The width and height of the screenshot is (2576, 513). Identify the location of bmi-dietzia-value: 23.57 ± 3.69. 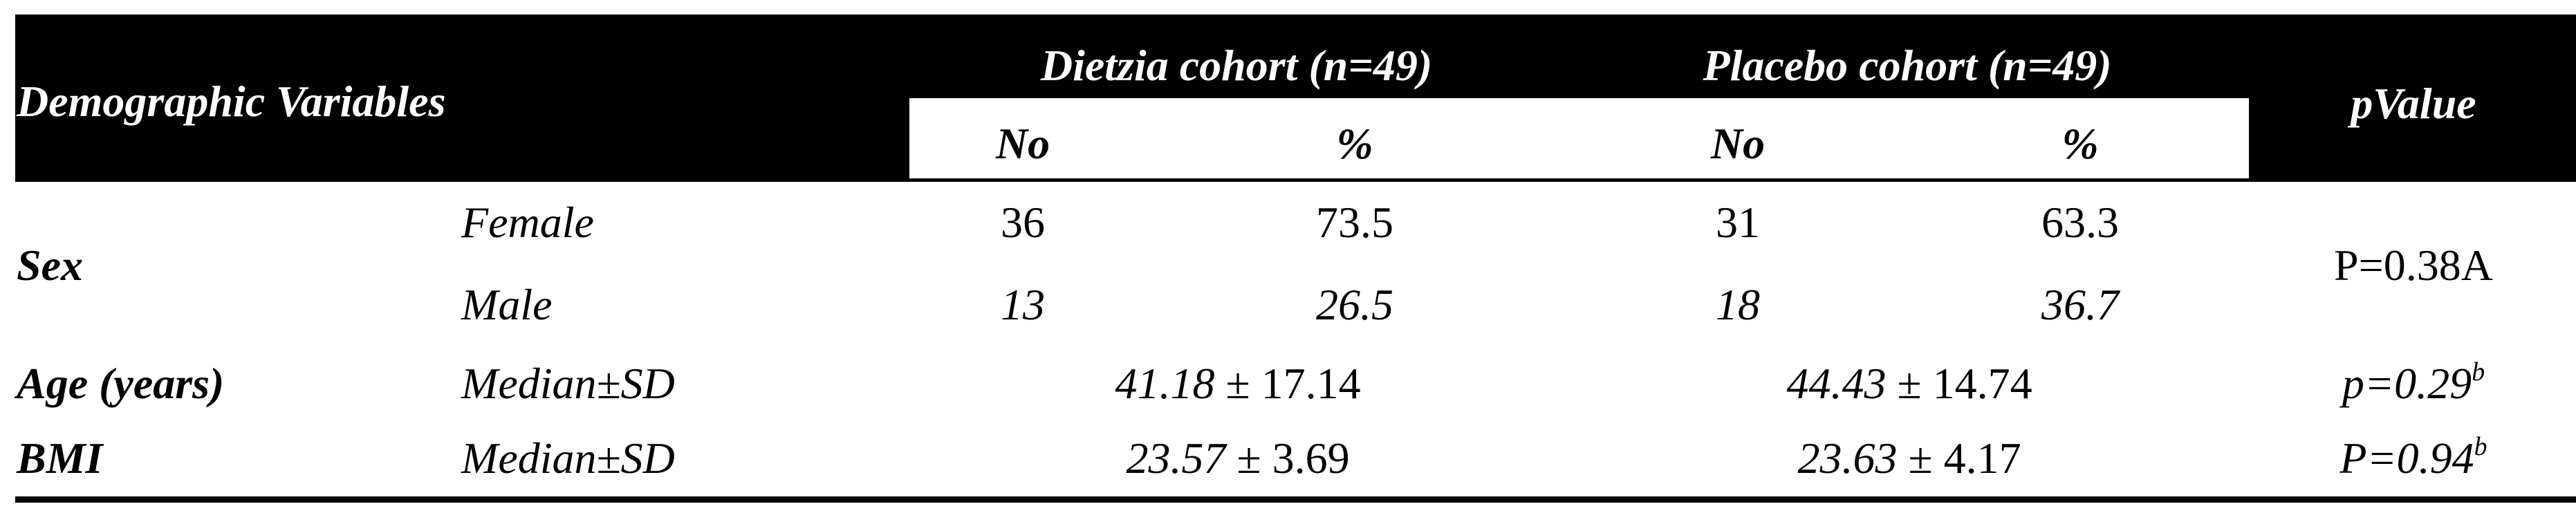
(1238, 458).